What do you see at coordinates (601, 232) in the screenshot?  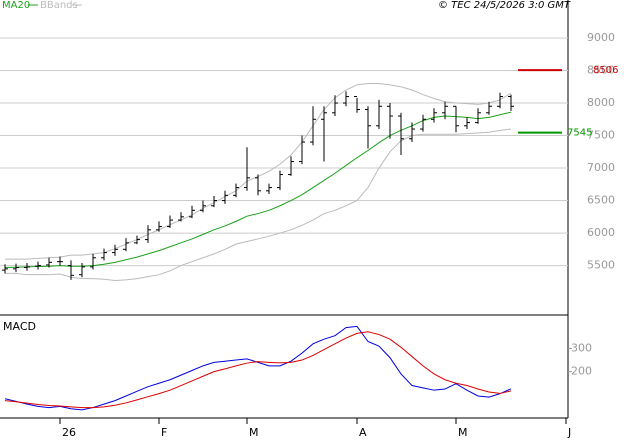 I see `y-tick-label: 6000` at bounding box center [601, 232].